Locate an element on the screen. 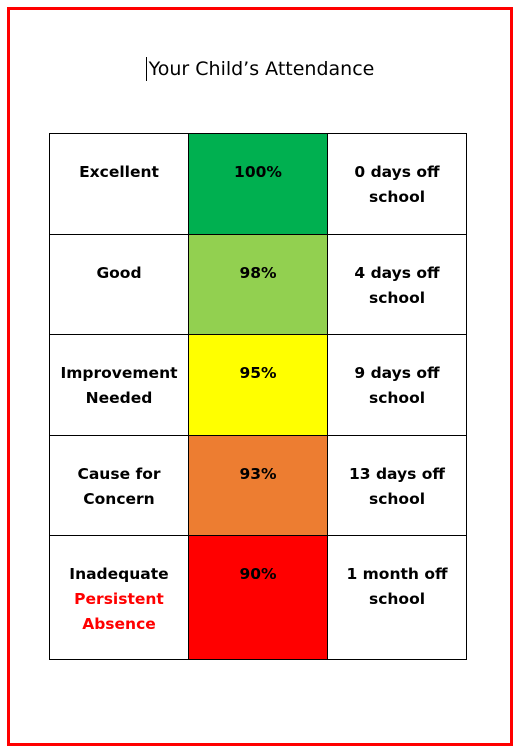  percent-cell: 100% is located at coordinates (258, 184).